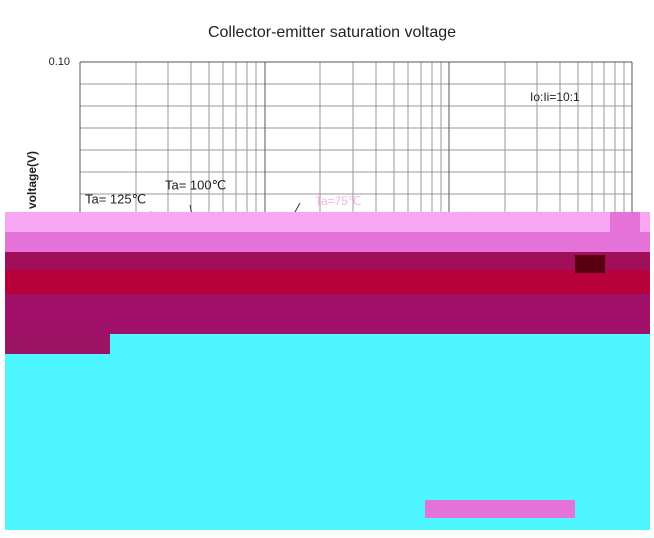 The width and height of the screenshot is (654, 538). What do you see at coordinates (338, 201) in the screenshot?
I see `annotation: Ta=75℃` at bounding box center [338, 201].